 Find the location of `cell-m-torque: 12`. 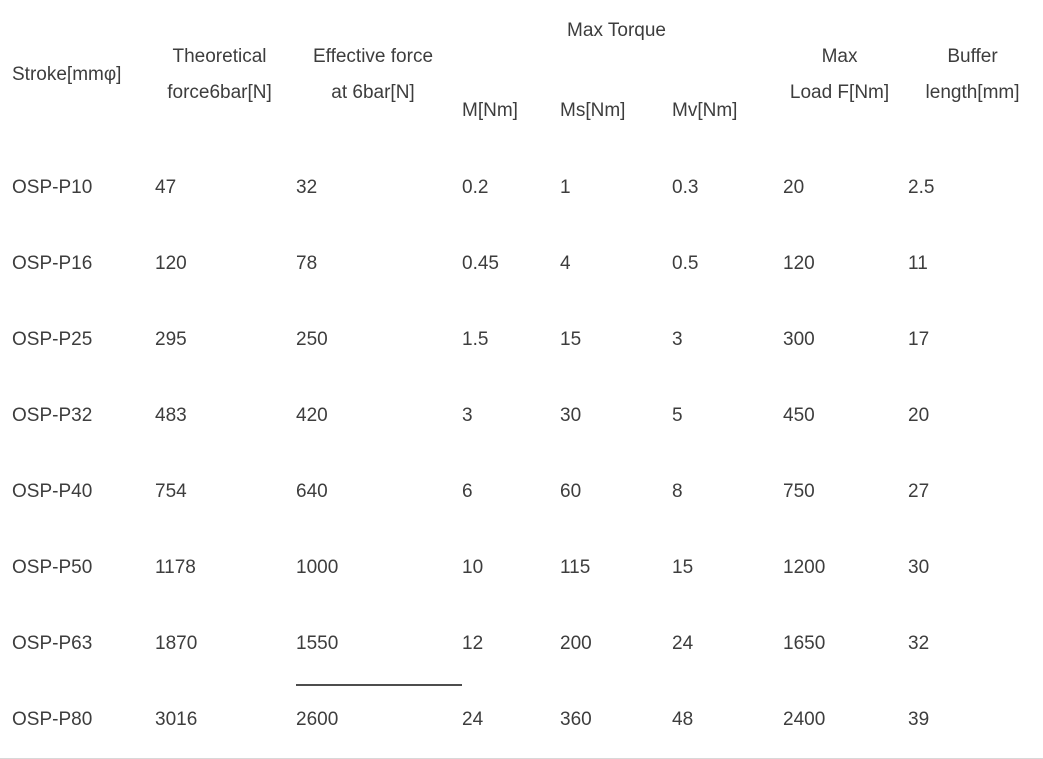

cell-m-torque: 12 is located at coordinates (473, 643).